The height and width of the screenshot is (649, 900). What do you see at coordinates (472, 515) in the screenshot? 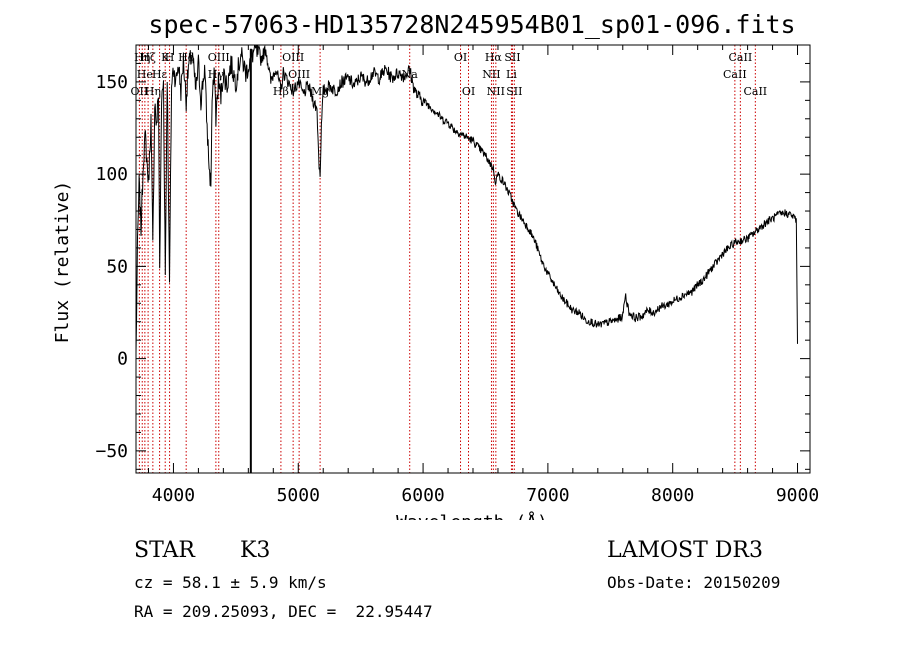
I see `x-axis-label: Wavelength (Å)` at bounding box center [472, 515].